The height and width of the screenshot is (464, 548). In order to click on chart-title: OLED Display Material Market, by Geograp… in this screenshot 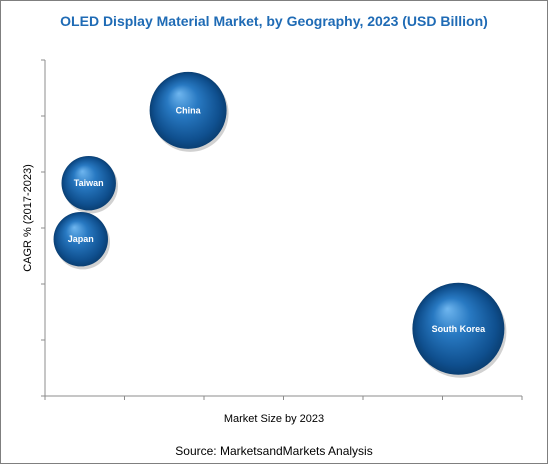, I will do `click(274, 21)`.